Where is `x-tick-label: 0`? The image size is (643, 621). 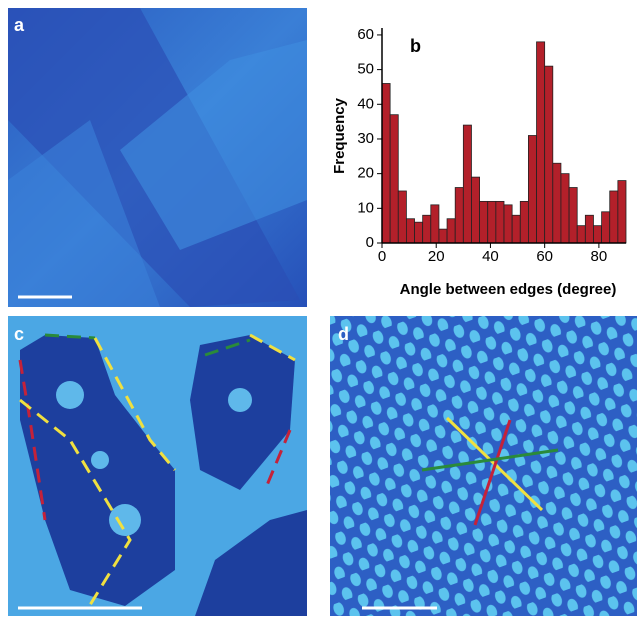 x-tick-label: 0 is located at coordinates (382, 256).